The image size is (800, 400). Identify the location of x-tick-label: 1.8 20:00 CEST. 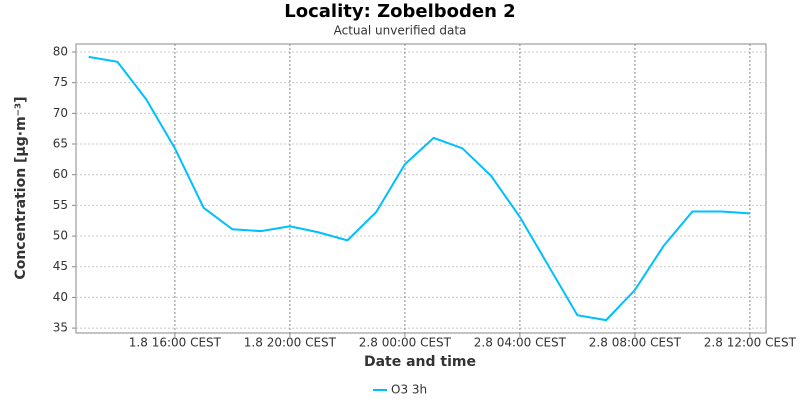
(290, 343).